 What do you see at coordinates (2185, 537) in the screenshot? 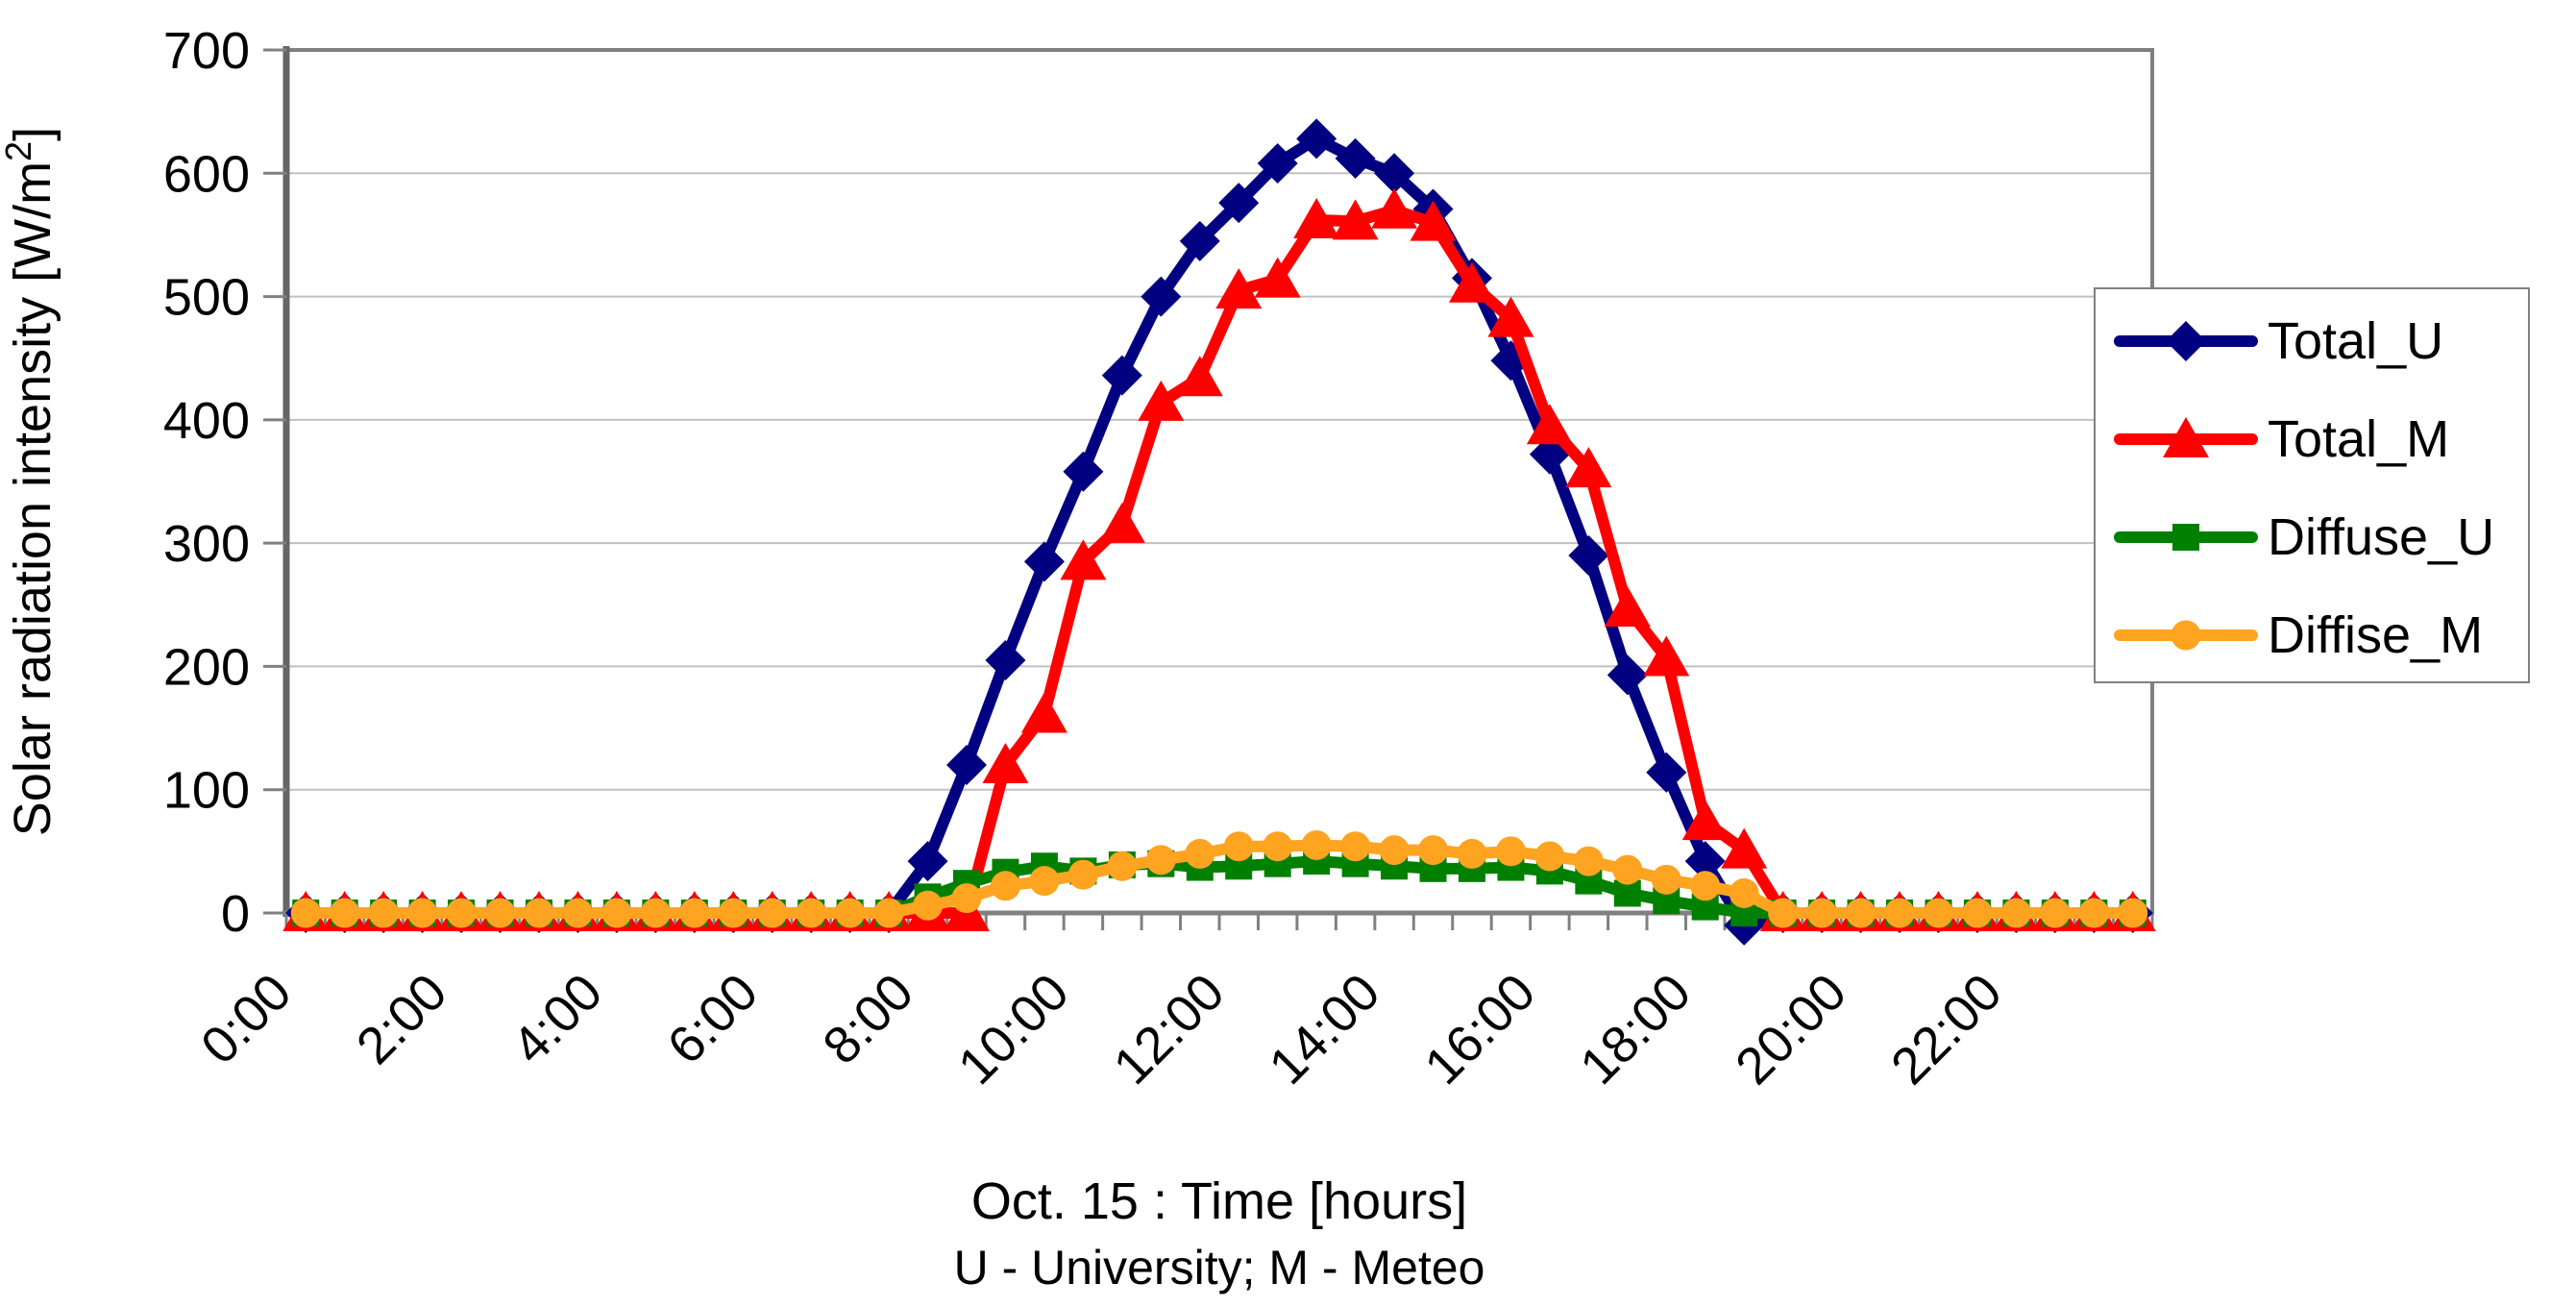
I see `marker-square` at bounding box center [2185, 537].